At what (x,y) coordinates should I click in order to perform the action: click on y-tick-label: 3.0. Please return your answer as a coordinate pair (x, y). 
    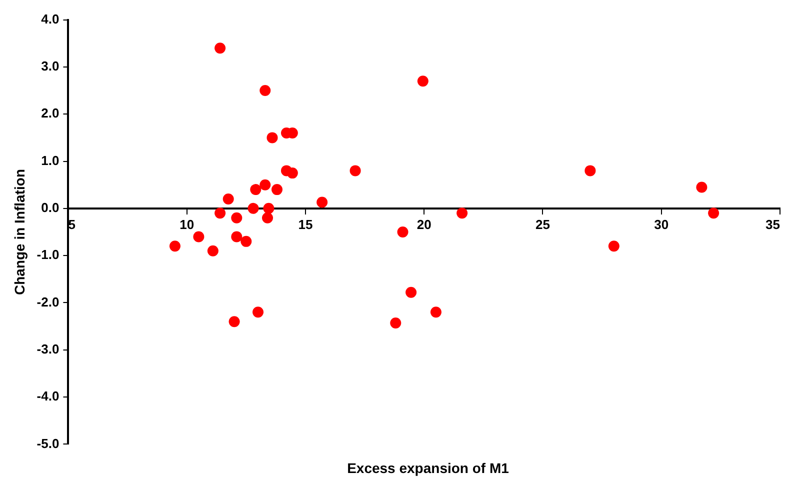
    Looking at the image, I should click on (50, 66).